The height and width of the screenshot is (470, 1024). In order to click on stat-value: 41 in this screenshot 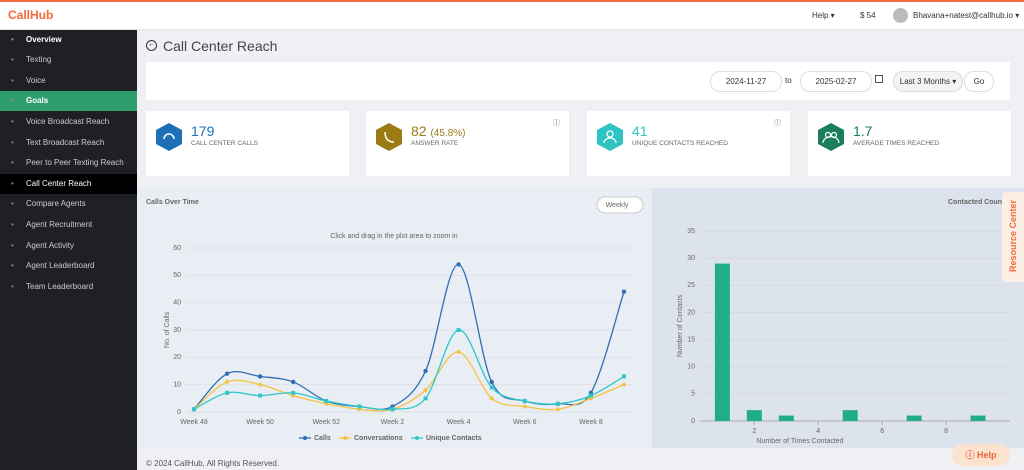, I will do `click(640, 131)`.